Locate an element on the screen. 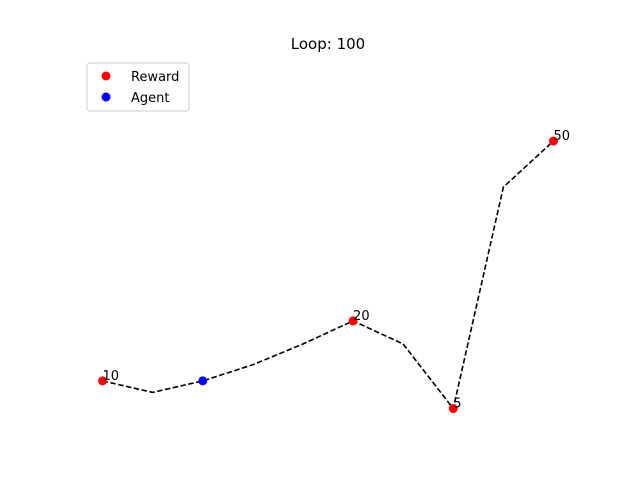 This screenshot has width=640, height=480. legend-label-reward: Reward is located at coordinates (155, 77).